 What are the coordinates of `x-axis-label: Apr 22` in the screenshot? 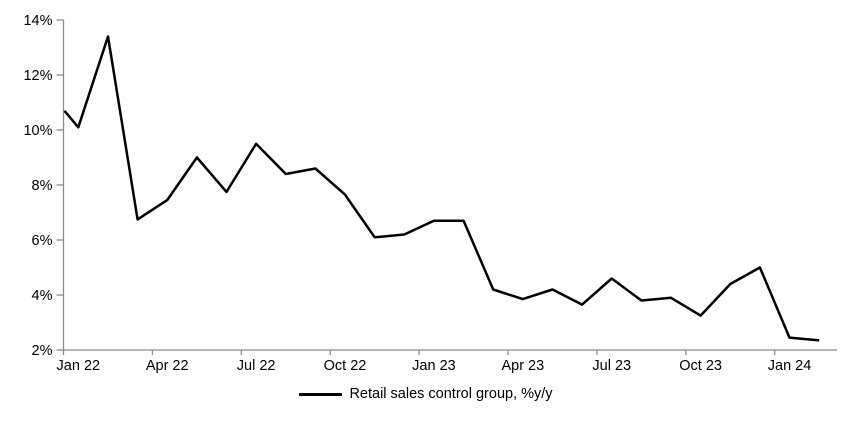 It's located at (167, 366).